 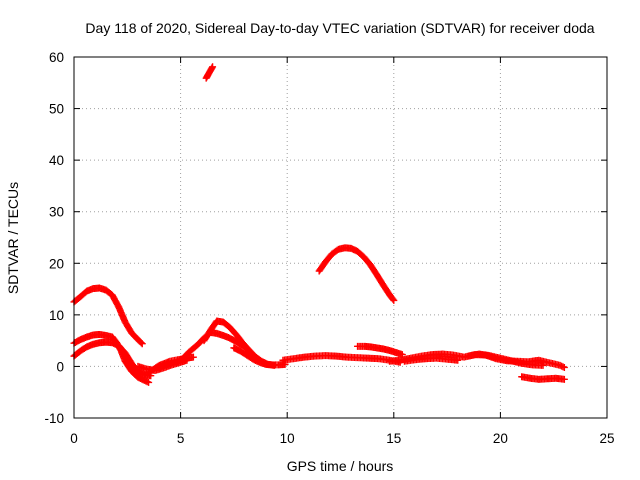 I want to click on x-tick-label: 5, so click(x=181, y=438).